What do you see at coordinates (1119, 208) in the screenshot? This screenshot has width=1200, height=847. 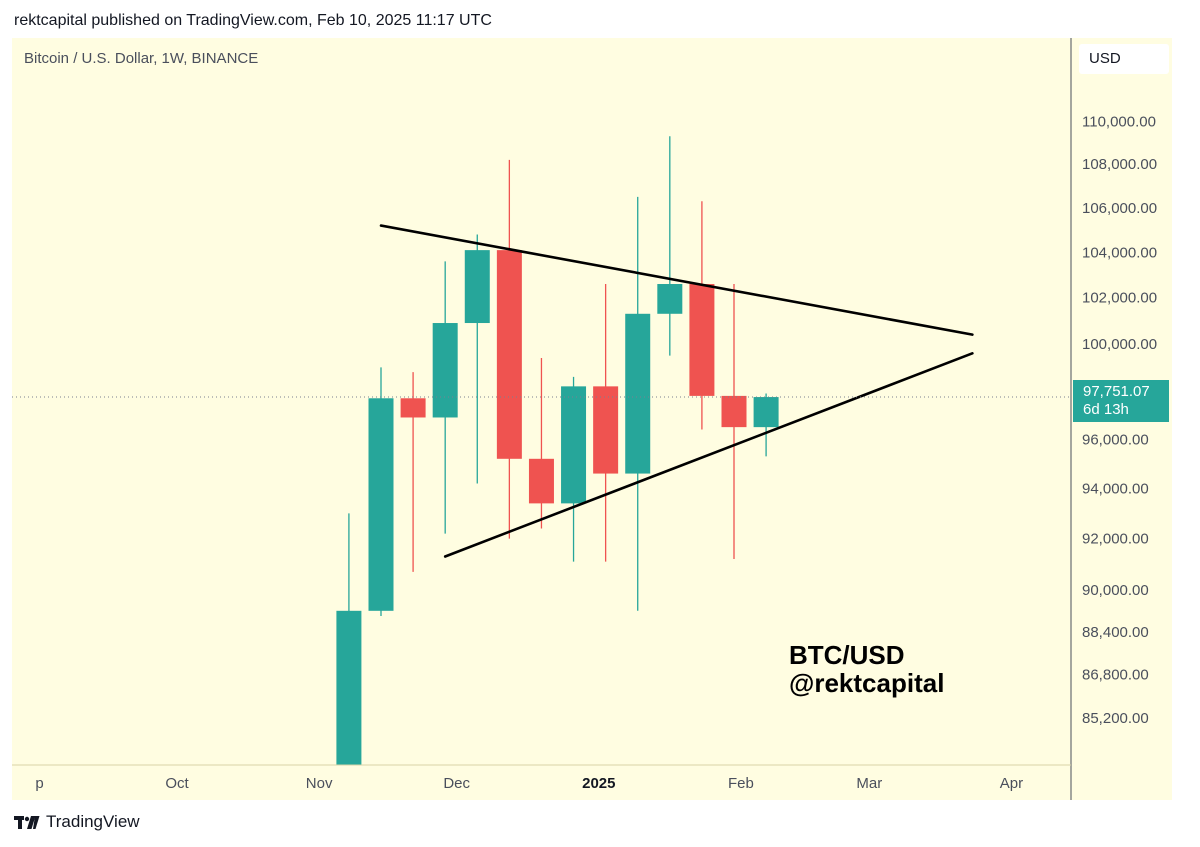 I see `y-tick-label: 106,000.00` at bounding box center [1119, 208].